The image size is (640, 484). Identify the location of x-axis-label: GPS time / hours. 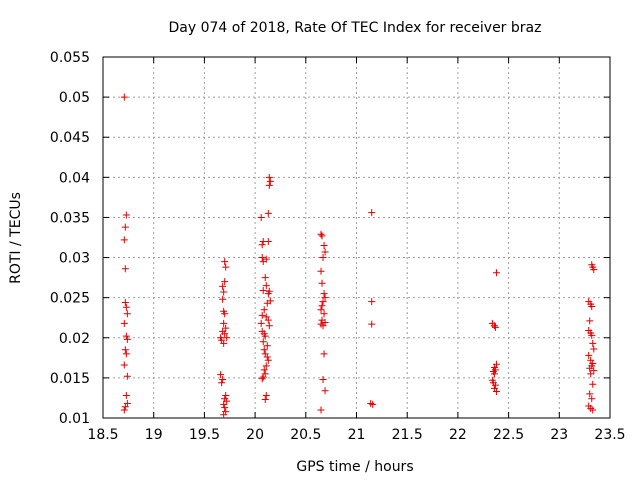
(354, 467).